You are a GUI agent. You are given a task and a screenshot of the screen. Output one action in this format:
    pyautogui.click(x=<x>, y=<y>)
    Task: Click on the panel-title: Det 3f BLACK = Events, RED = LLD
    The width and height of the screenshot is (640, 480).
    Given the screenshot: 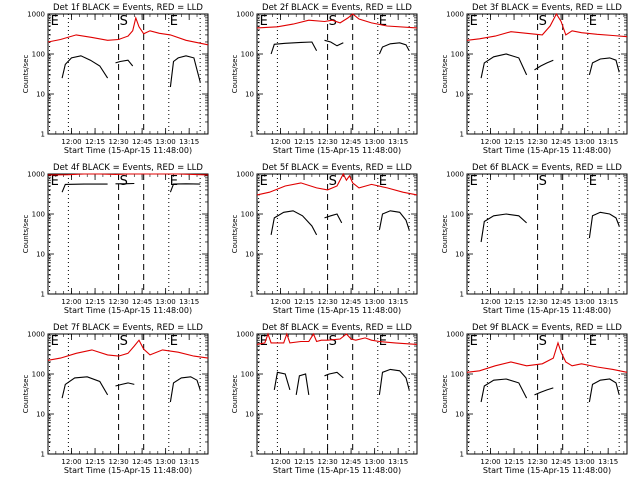 What is the action you would take?
    pyautogui.click(x=547, y=8)
    